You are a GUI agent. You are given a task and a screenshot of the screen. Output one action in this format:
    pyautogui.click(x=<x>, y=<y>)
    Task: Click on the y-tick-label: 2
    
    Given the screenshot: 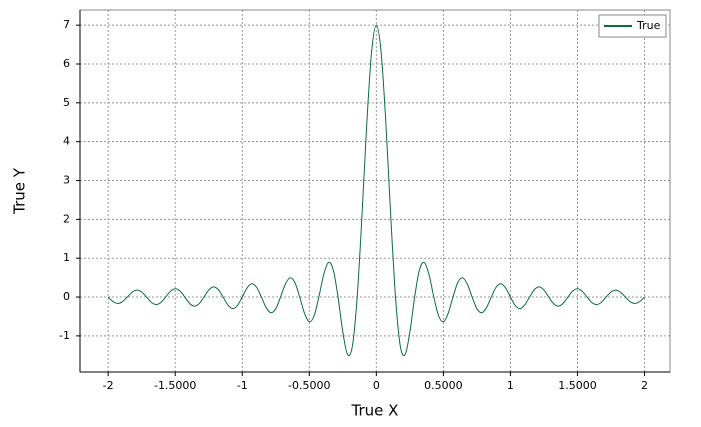 What is the action you would take?
    pyautogui.click(x=66, y=218)
    